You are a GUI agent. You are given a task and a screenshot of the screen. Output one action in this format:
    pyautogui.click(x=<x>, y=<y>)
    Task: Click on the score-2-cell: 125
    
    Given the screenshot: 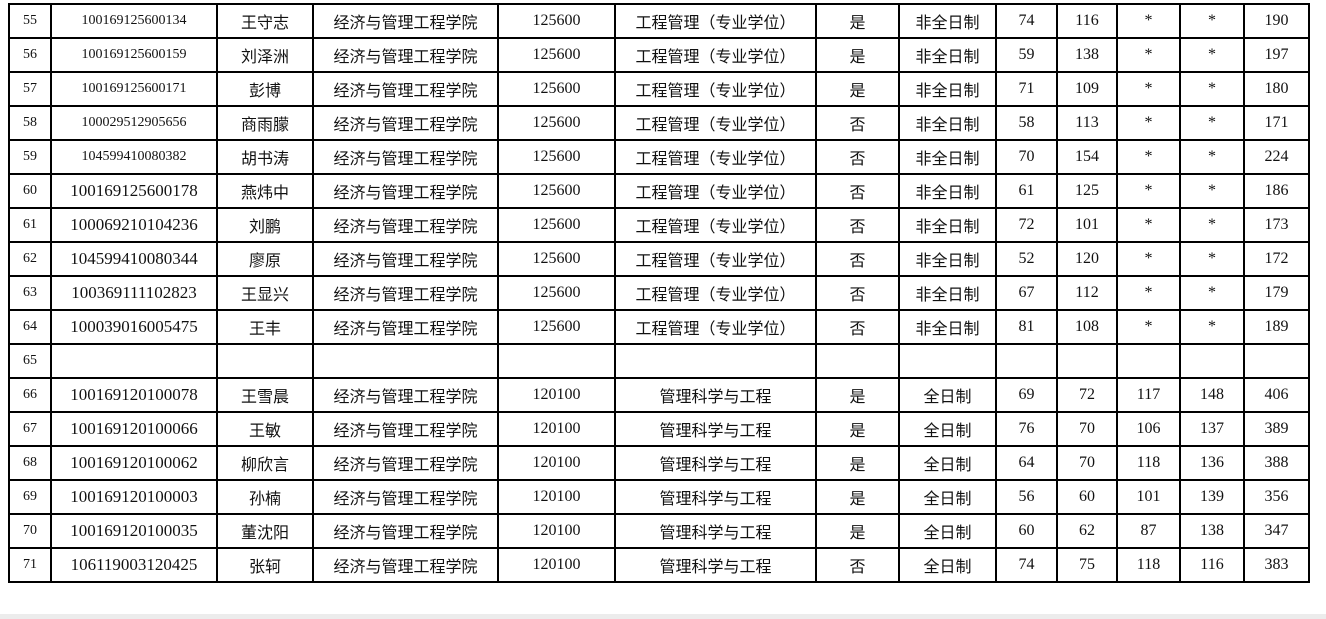 What is the action you would take?
    pyautogui.click(x=1087, y=191)
    